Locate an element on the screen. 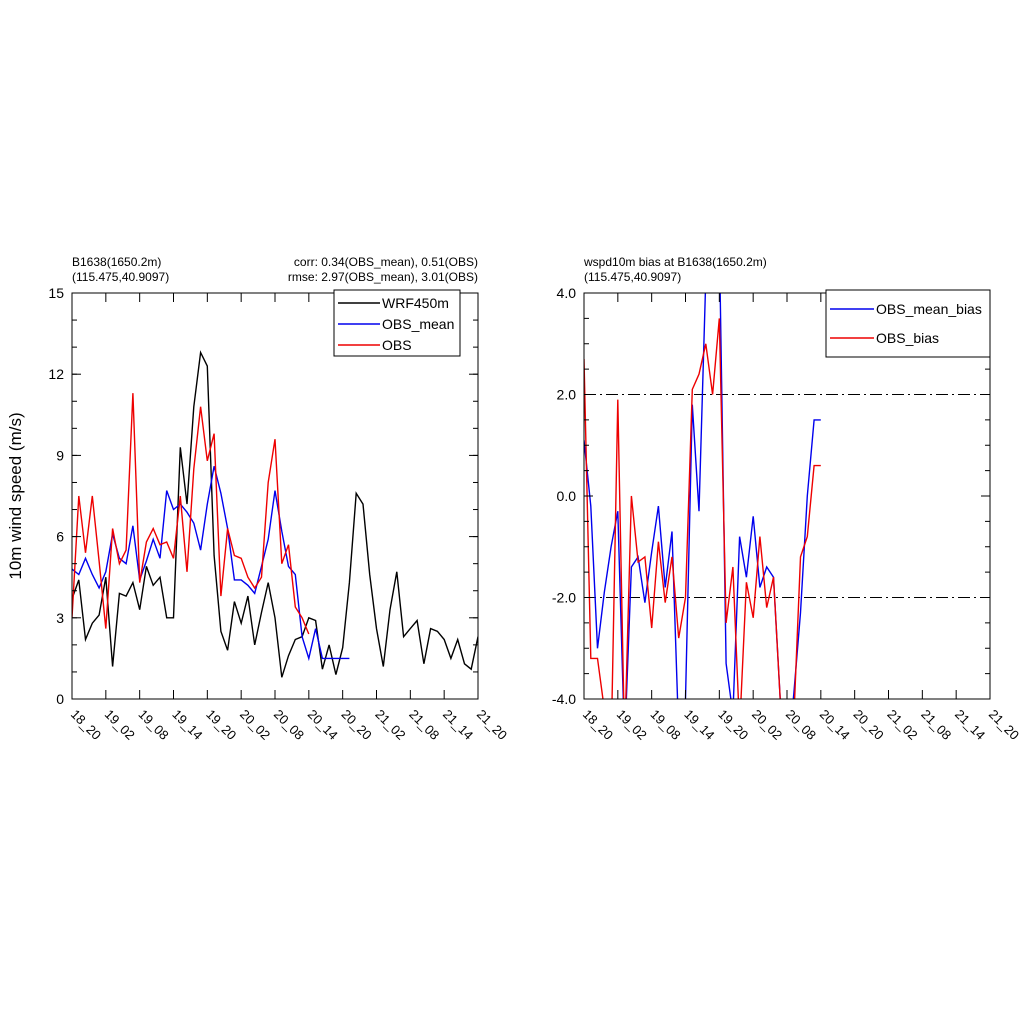 The height and width of the screenshot is (1029, 1024). y-tick-label: 12 is located at coordinates (56, 374).